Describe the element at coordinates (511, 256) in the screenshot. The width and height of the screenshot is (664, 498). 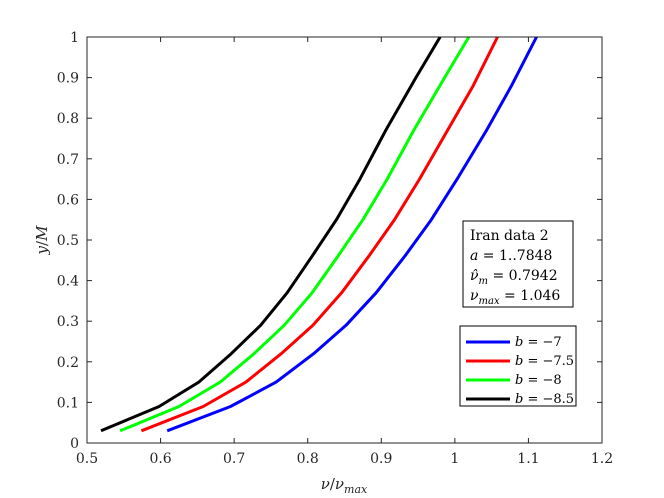
I see `annotation-line-2: a = 1..7848` at that location.